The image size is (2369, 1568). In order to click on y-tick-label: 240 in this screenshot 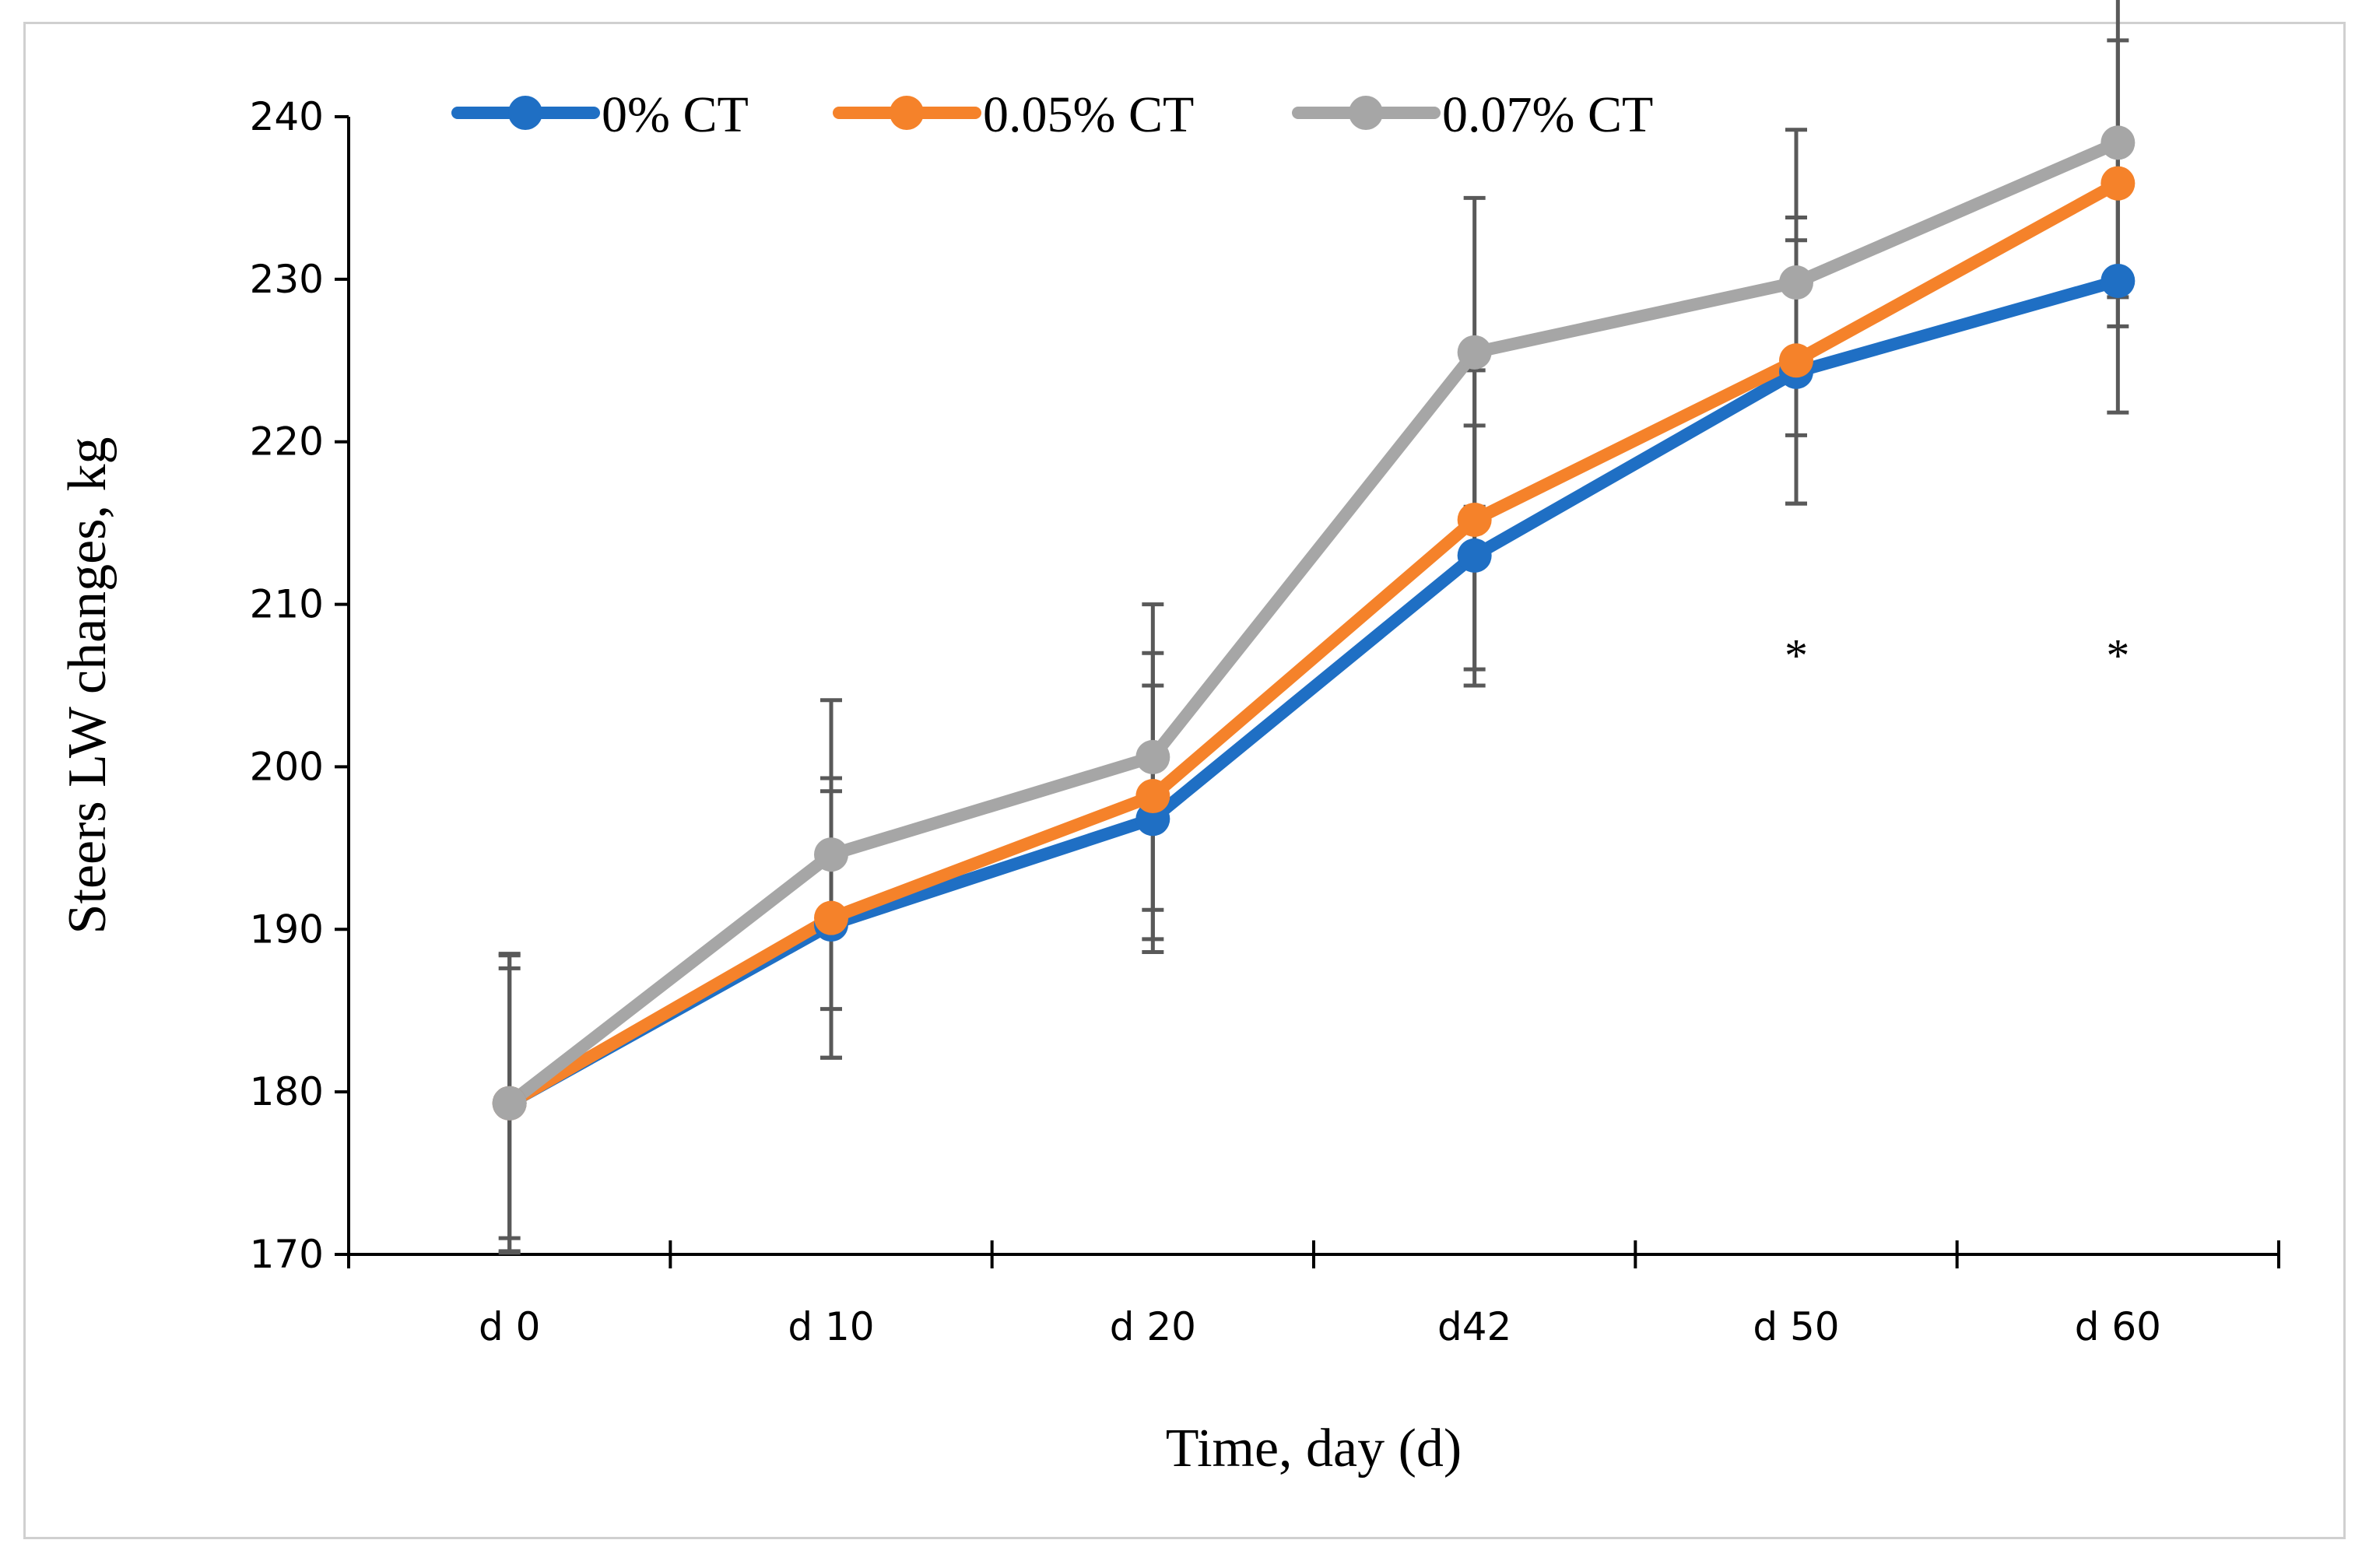, I will do `click(287, 116)`.